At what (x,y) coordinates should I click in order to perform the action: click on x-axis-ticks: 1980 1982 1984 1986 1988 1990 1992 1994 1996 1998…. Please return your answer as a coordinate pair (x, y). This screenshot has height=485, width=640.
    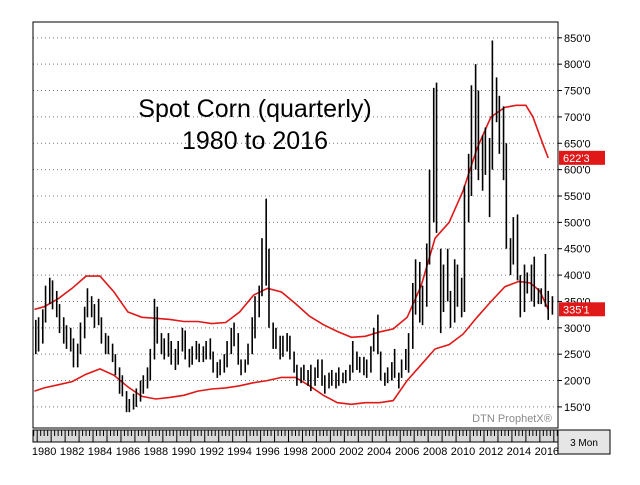
    Looking at the image, I should click on (295, 452).